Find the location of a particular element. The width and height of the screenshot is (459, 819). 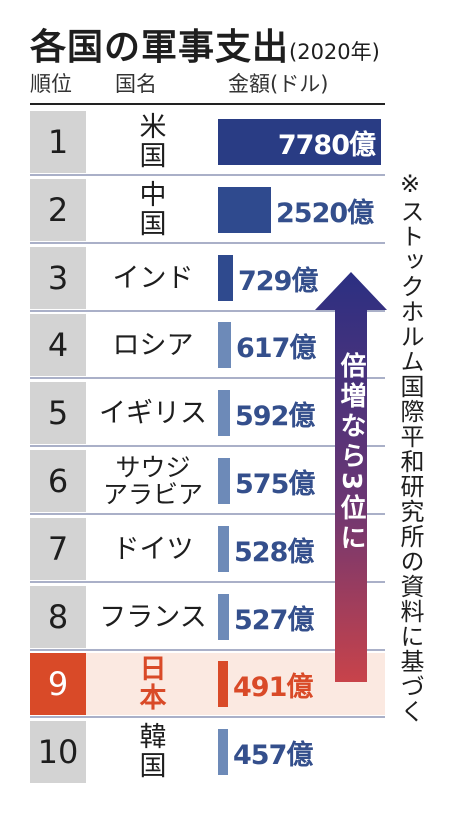

value-label: 457億 is located at coordinates (273, 755).